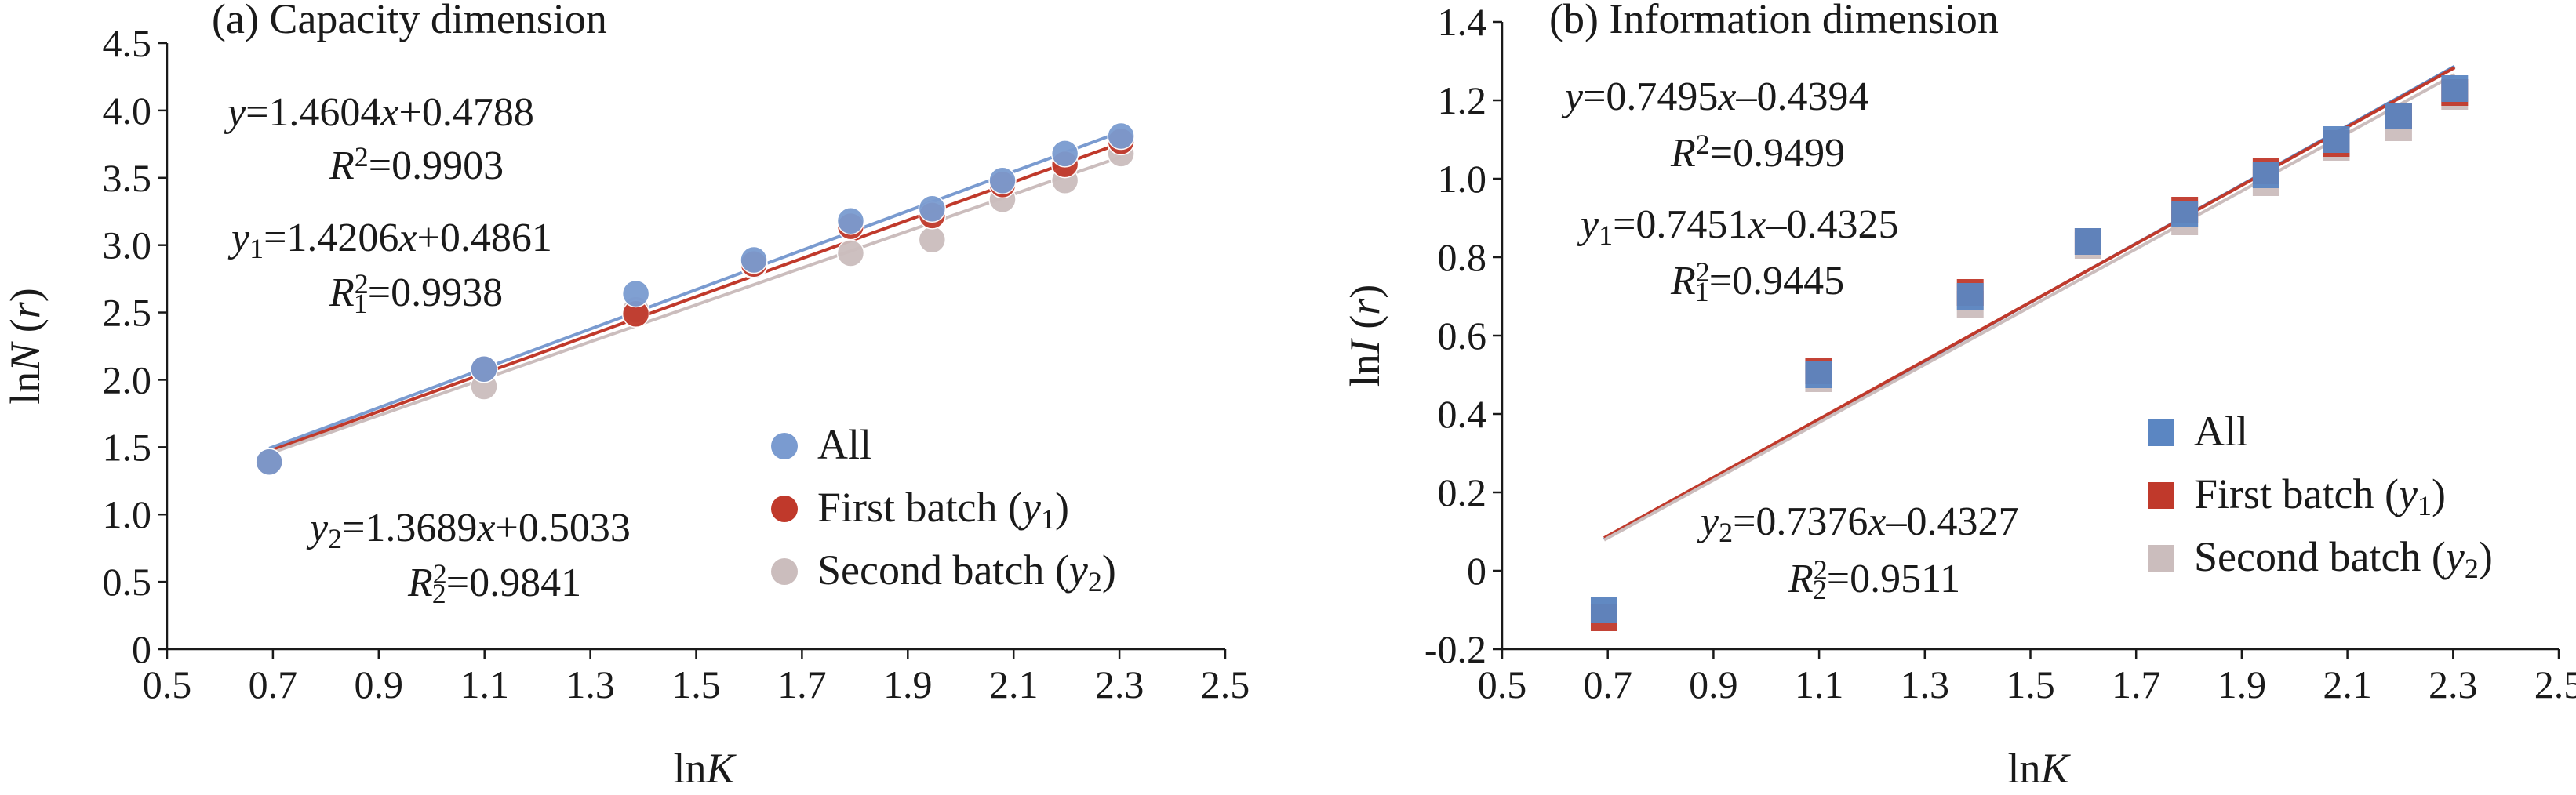 The width and height of the screenshot is (2576, 795). What do you see at coordinates (416, 293) in the screenshot?
I see `r-squared: R2 1=0.9938` at bounding box center [416, 293].